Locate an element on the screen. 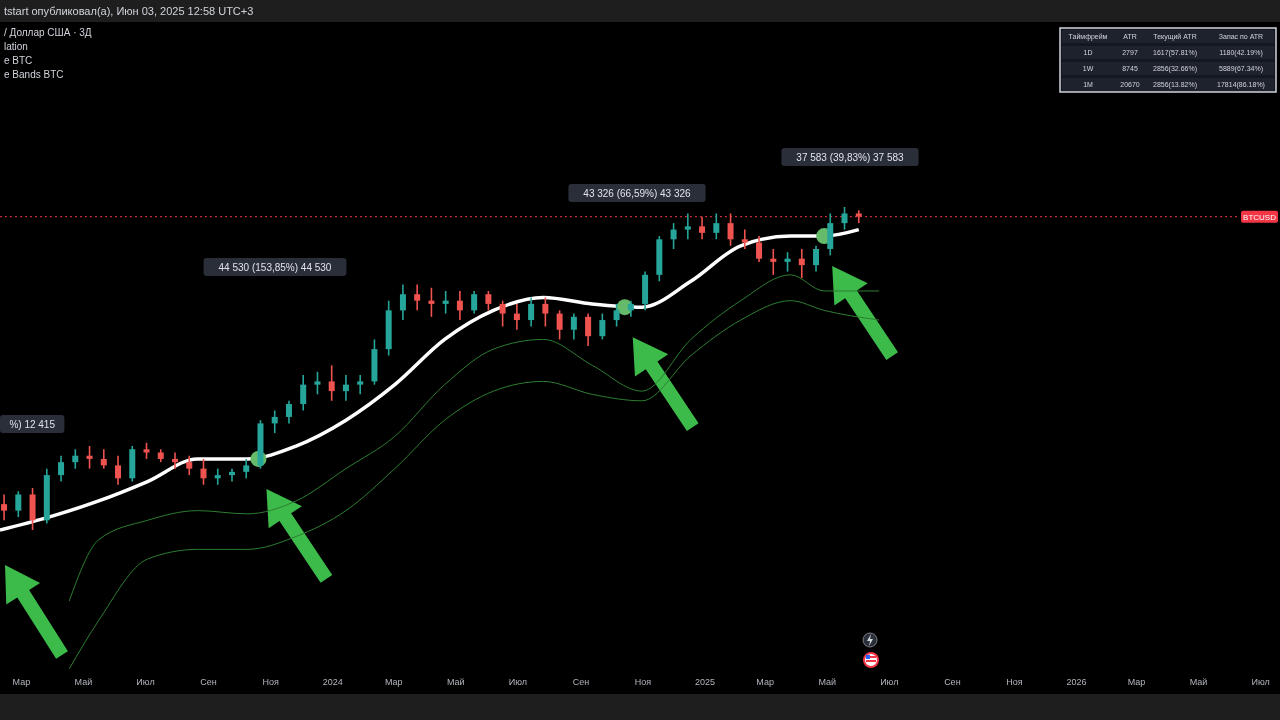  chart-title: / Доллар США · 3Д is located at coordinates (48, 32).